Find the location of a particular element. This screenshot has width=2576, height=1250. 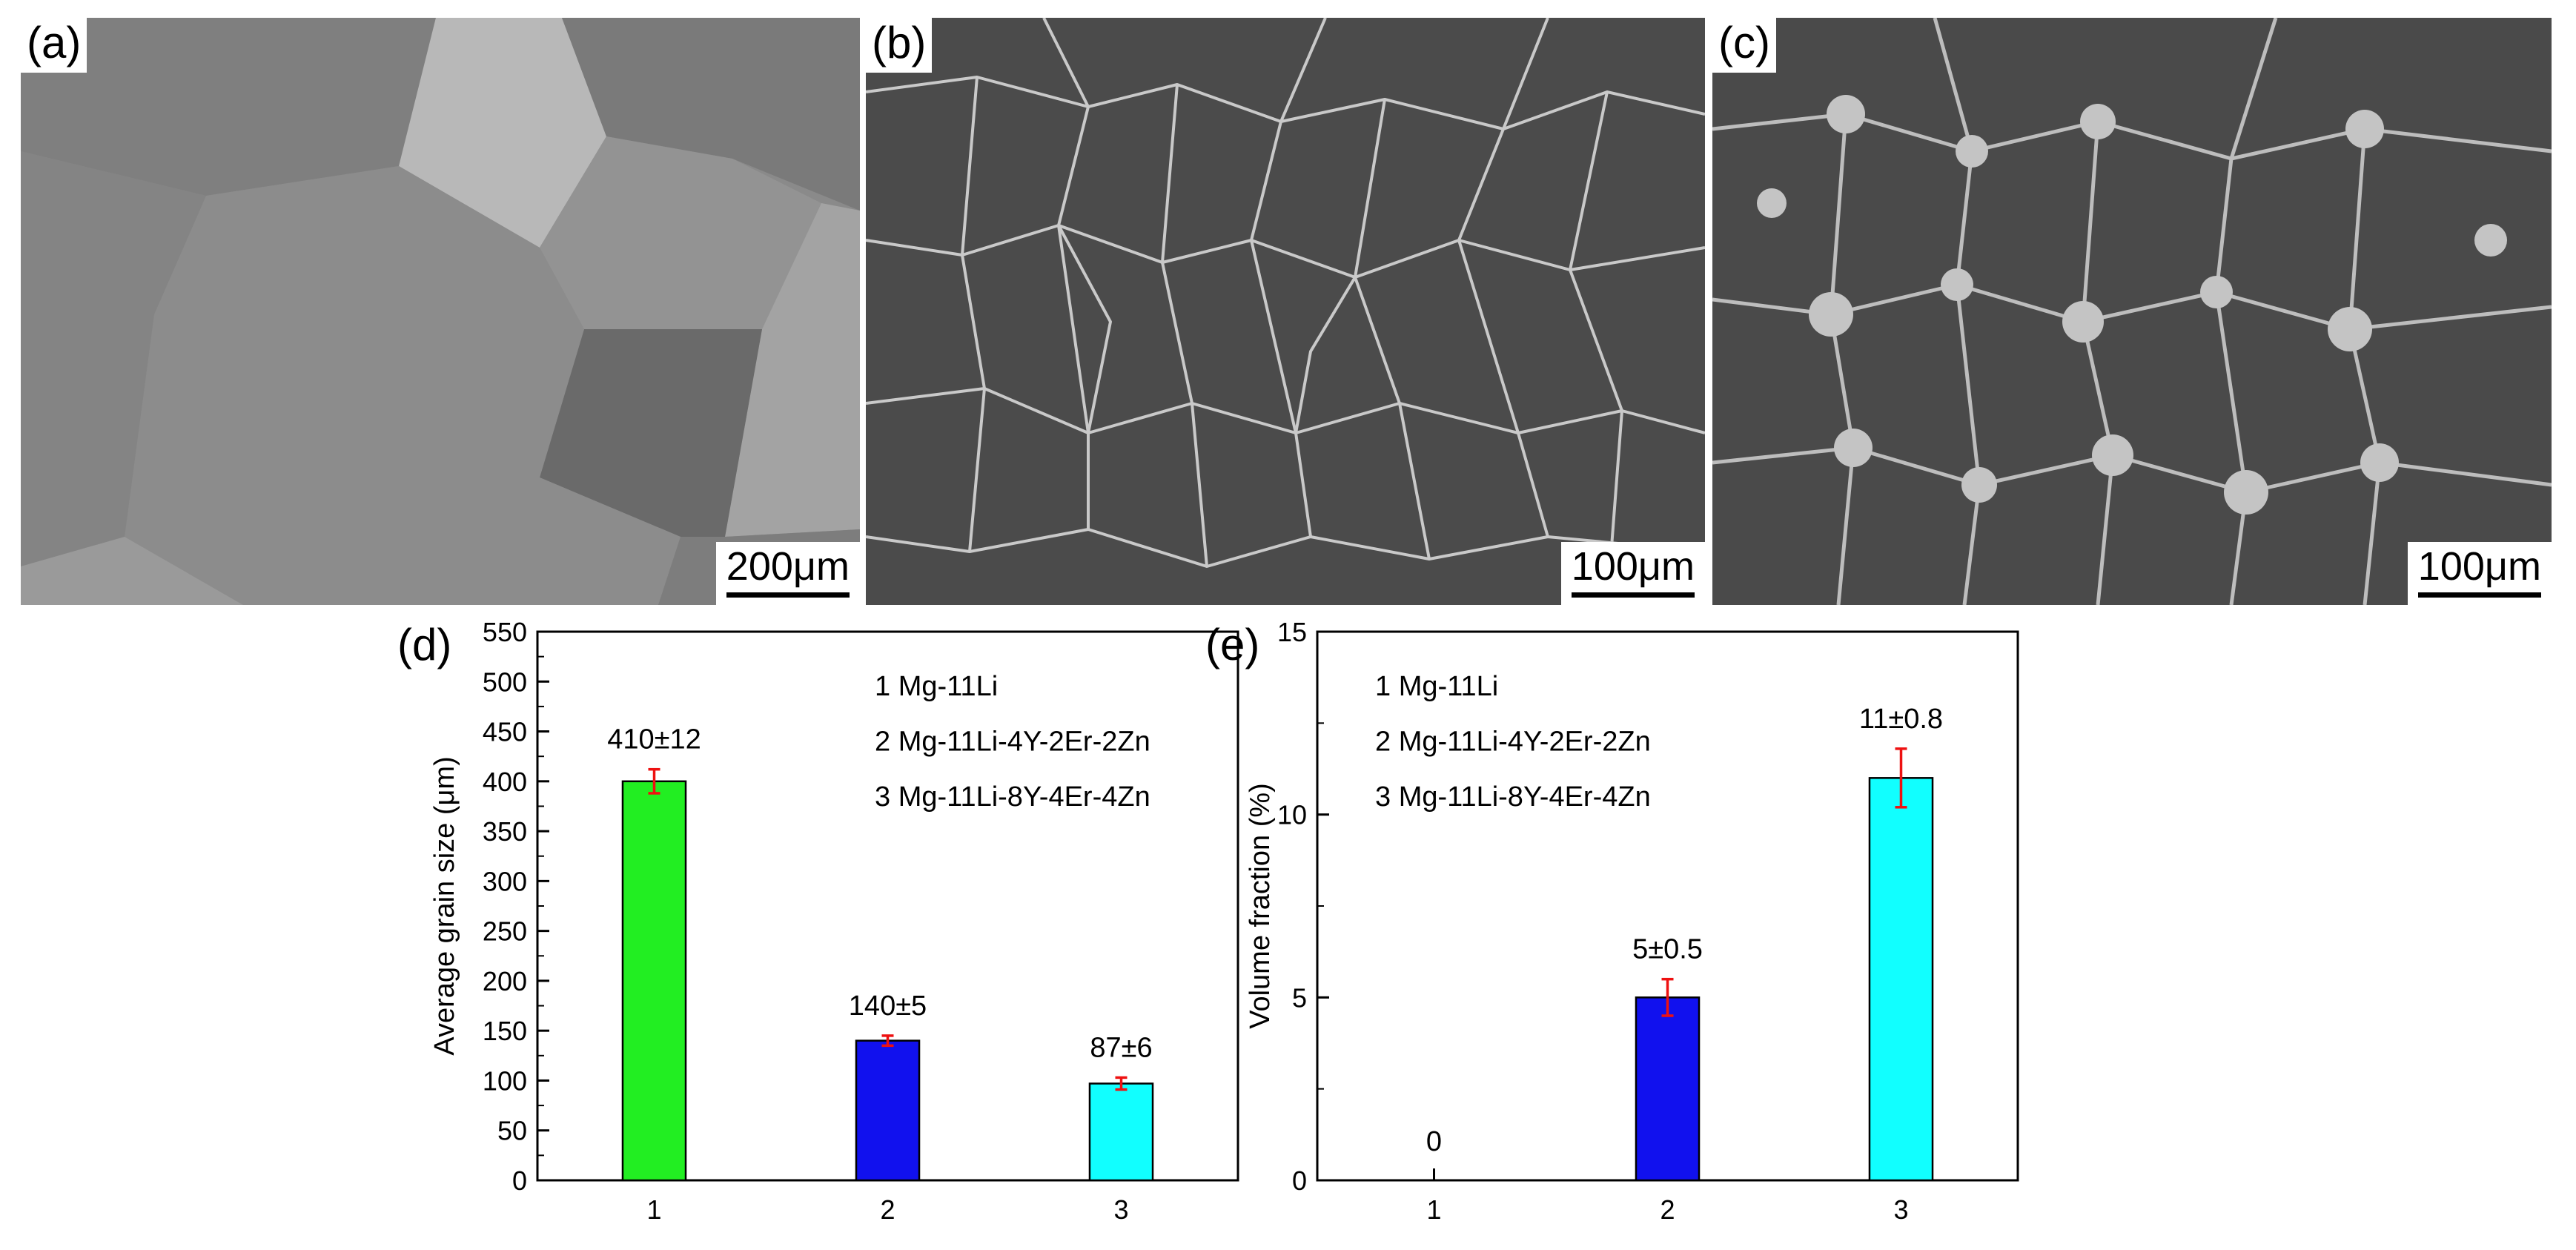

panel-label-b: (b) is located at coordinates (899, 45).